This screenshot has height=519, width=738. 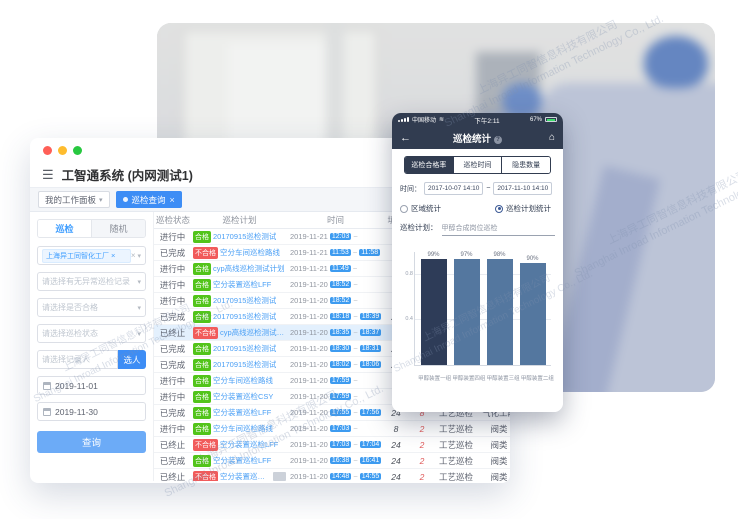 I want to click on start-time-pill: 18:30, so click(x=340, y=348).